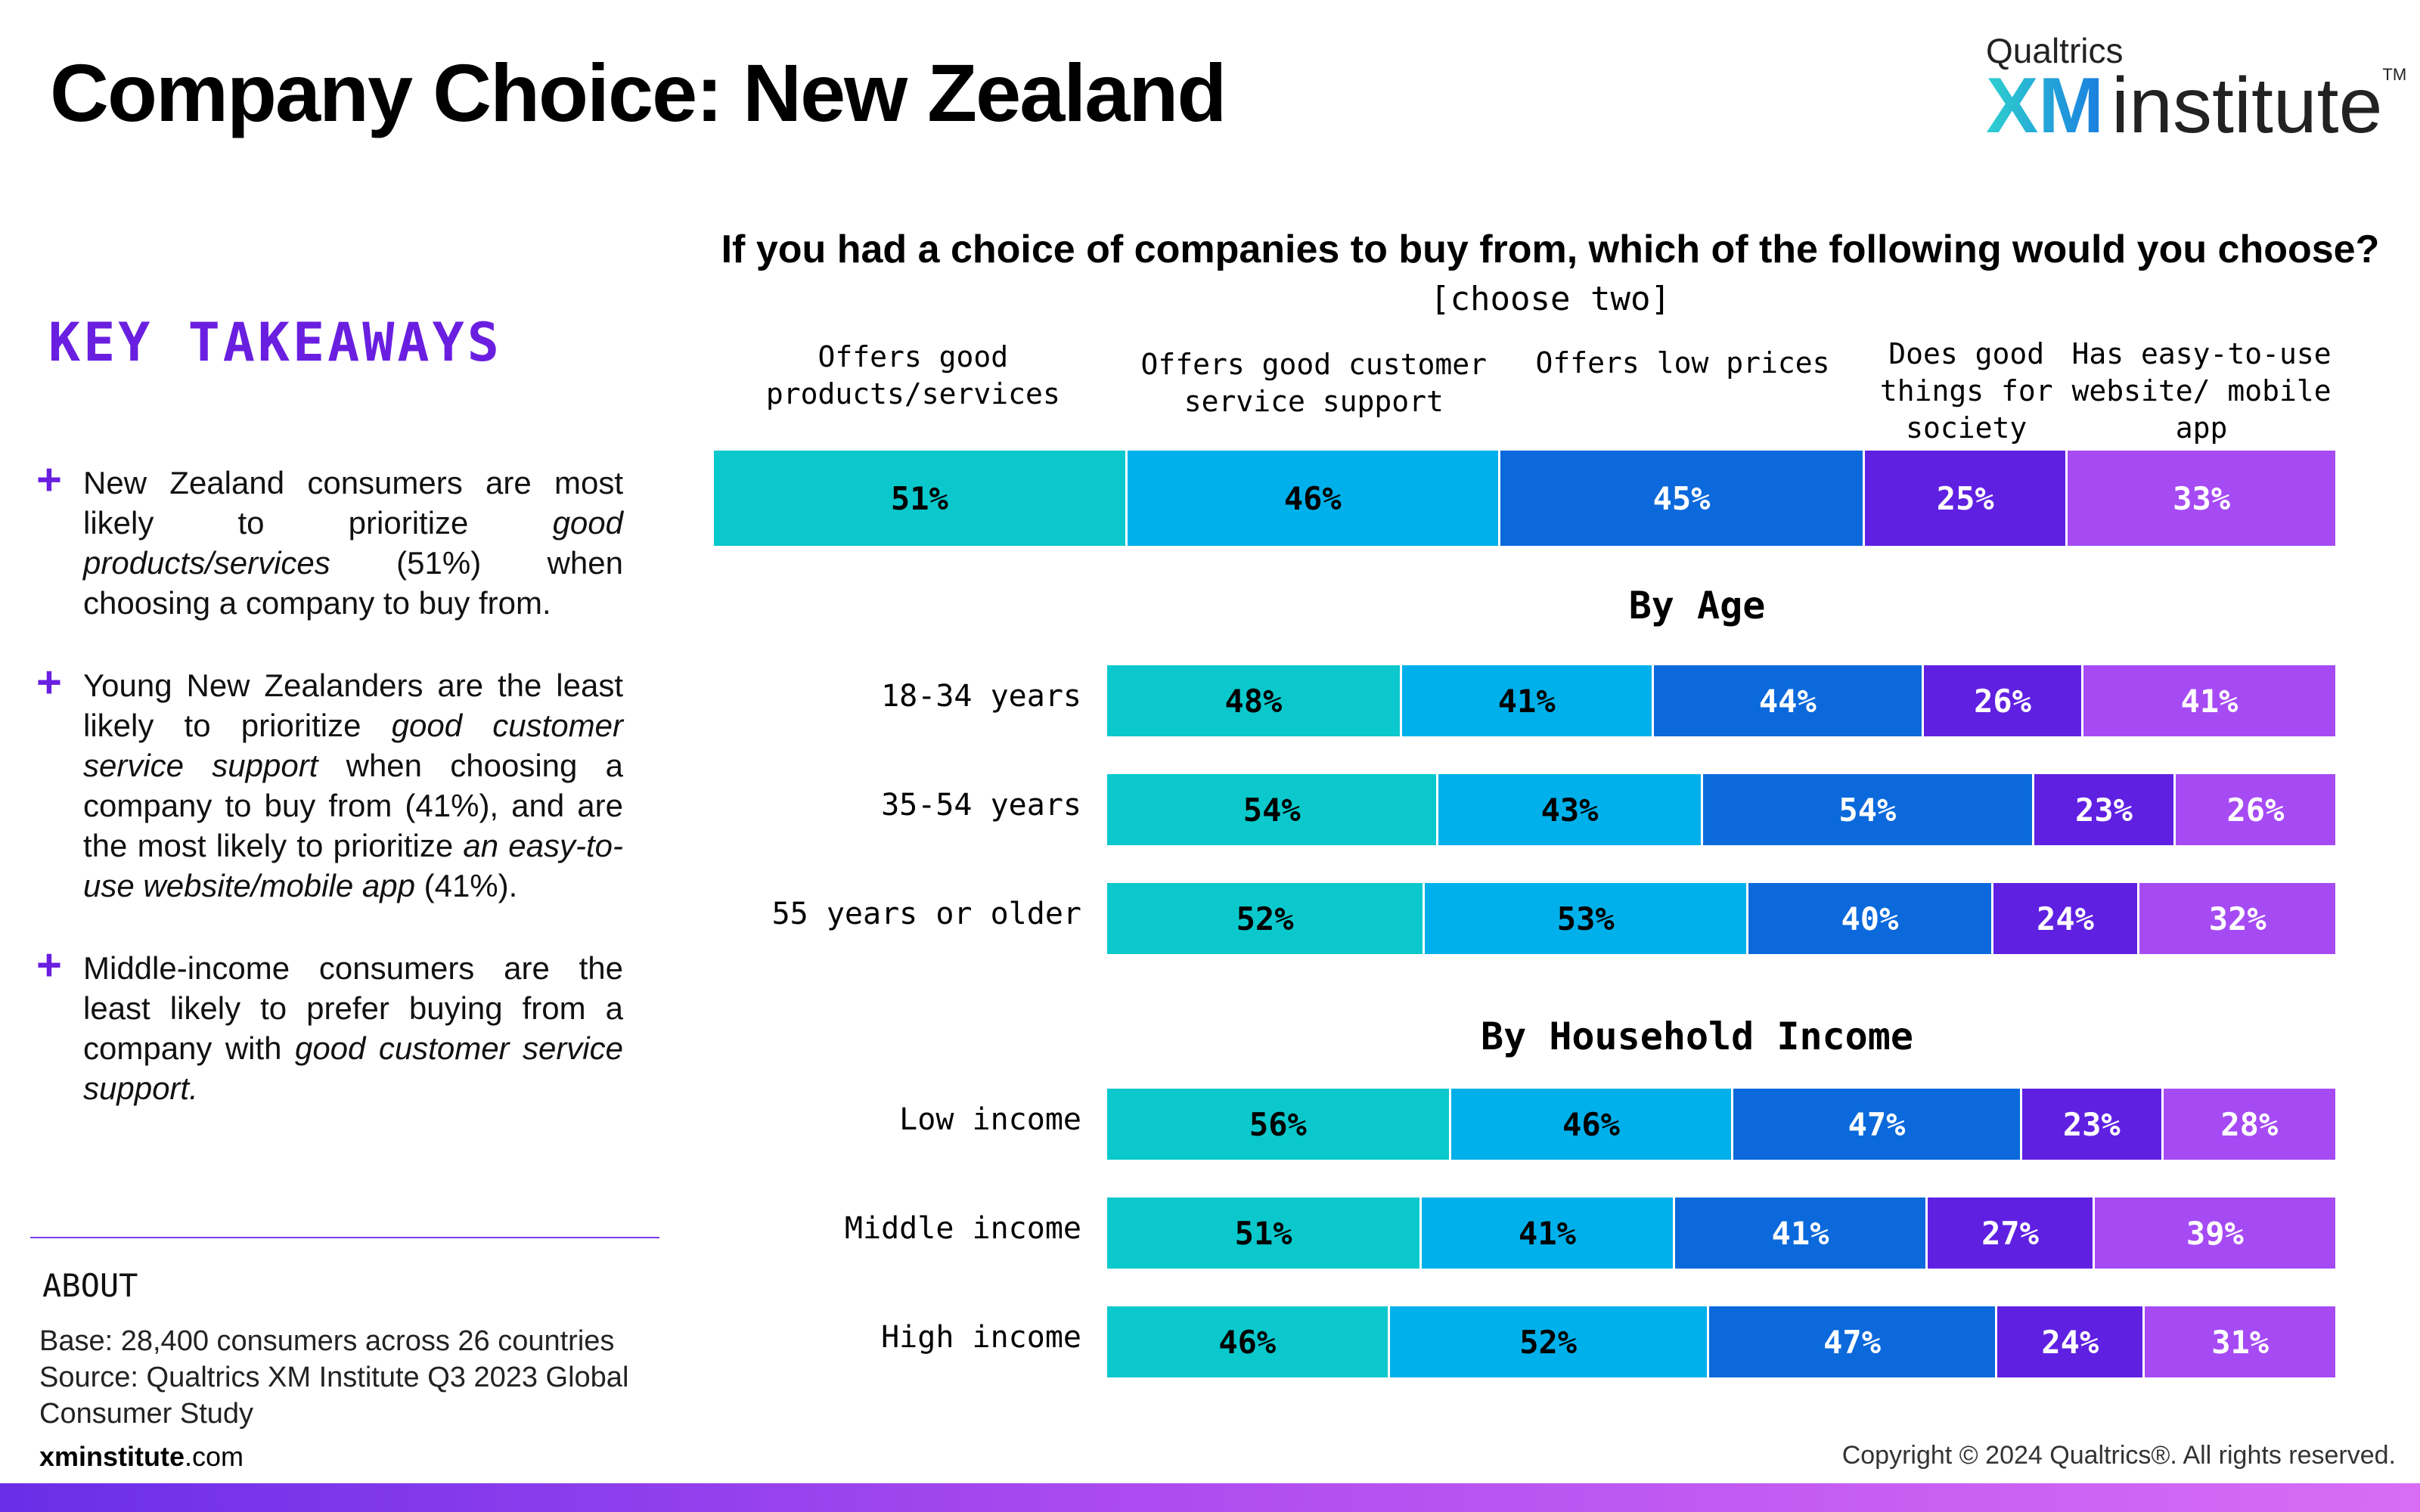 The height and width of the screenshot is (1512, 2420). I want to click on logo-xm-institute: XMinstituteTM, so click(2196, 105).